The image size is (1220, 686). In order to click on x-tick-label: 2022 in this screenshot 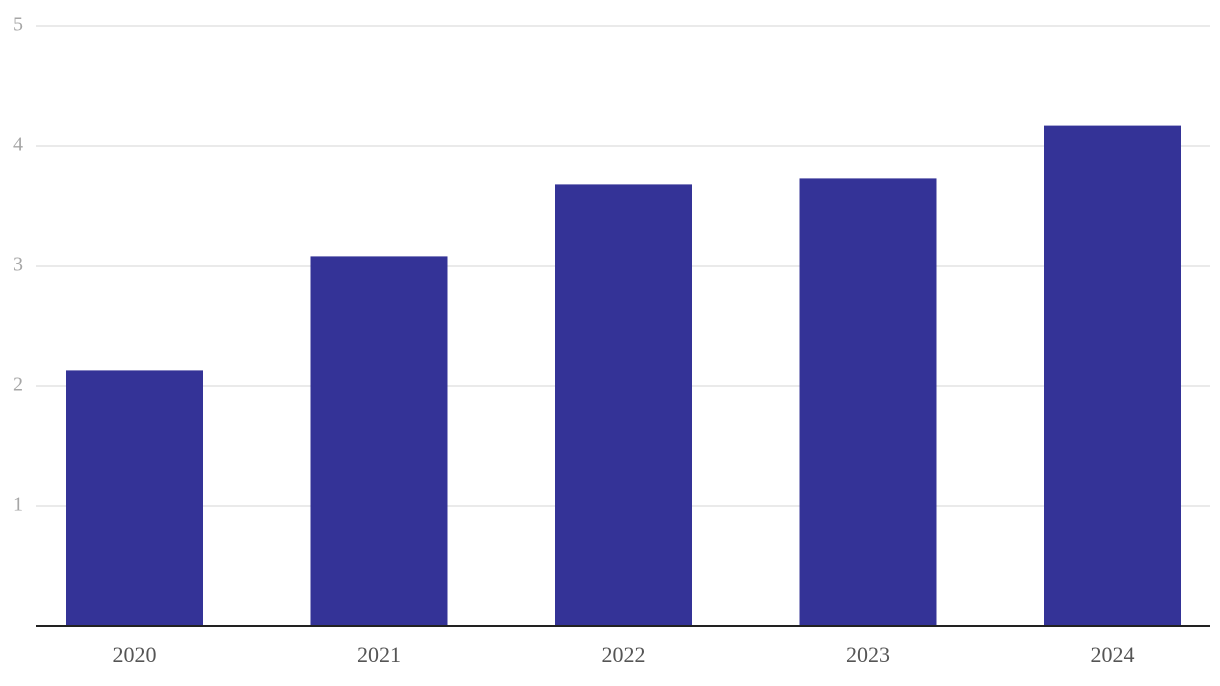, I will do `click(624, 654)`.